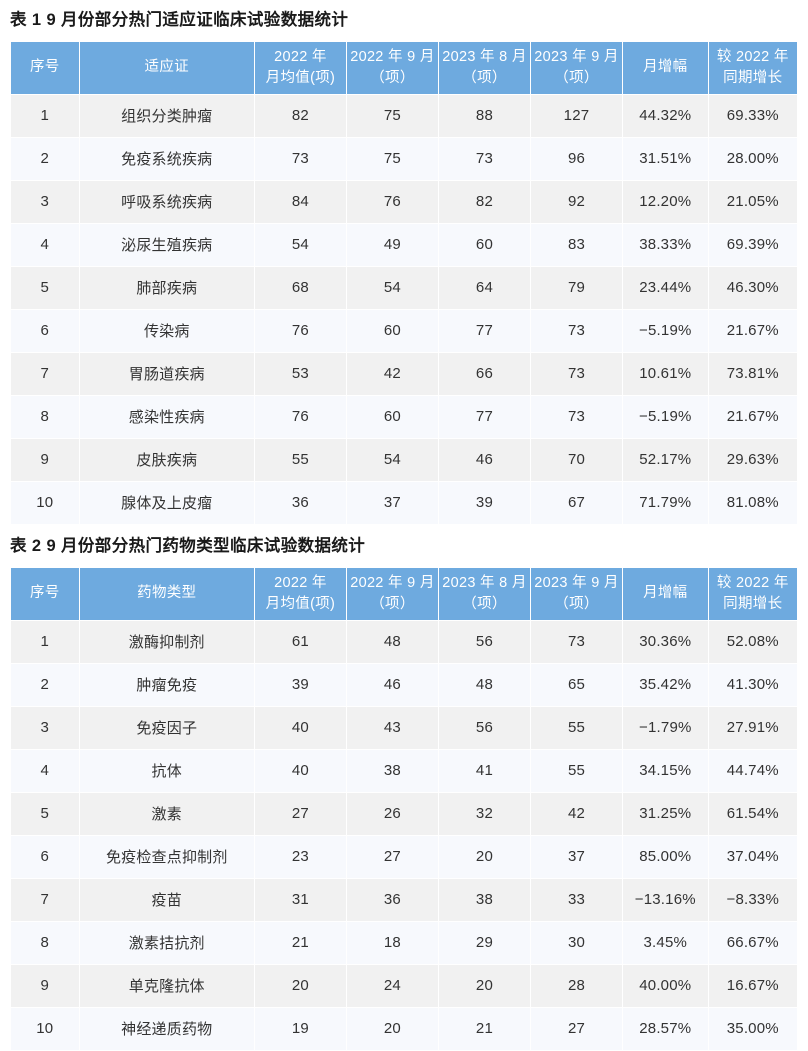  I want to click on table-row: 4 泌尿生殖疾病 54 49 60 83 38.33% 69.39%, so click(404, 244).